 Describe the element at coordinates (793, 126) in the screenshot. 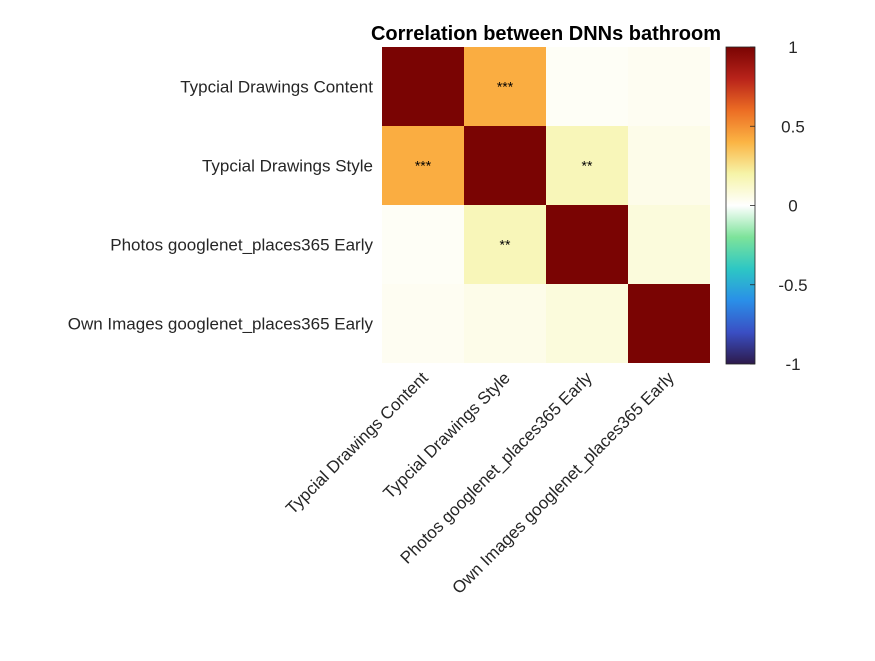

I see `colorbar-tick-label: 0.5` at that location.